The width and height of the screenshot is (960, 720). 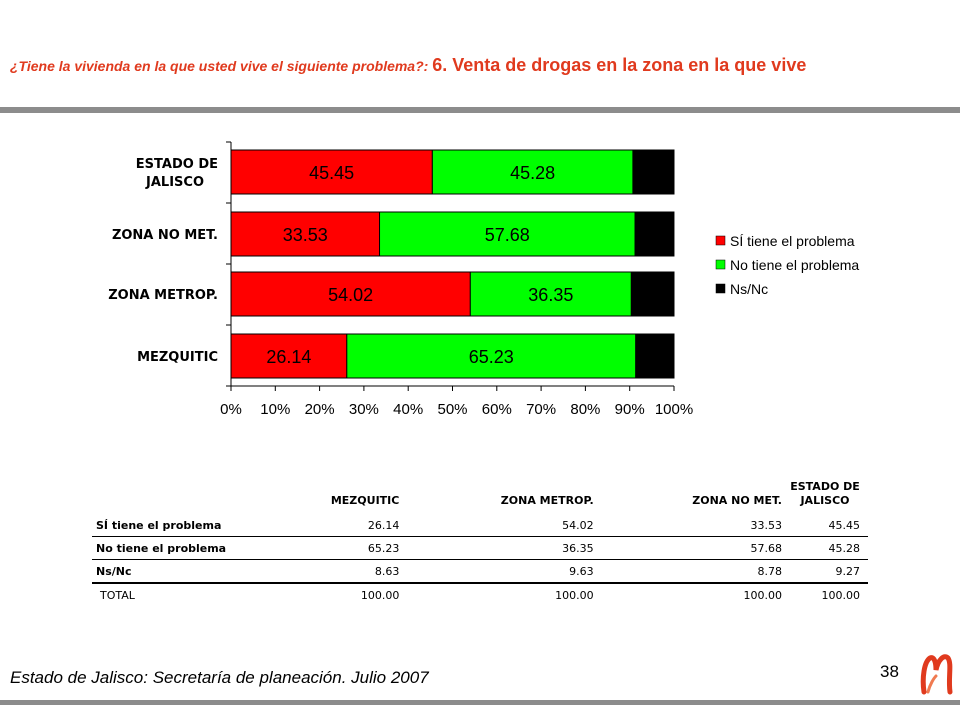 I want to click on table-row: Ns/Nc 8.63 9.63 8.78 9.27, so click(x=480, y=571).